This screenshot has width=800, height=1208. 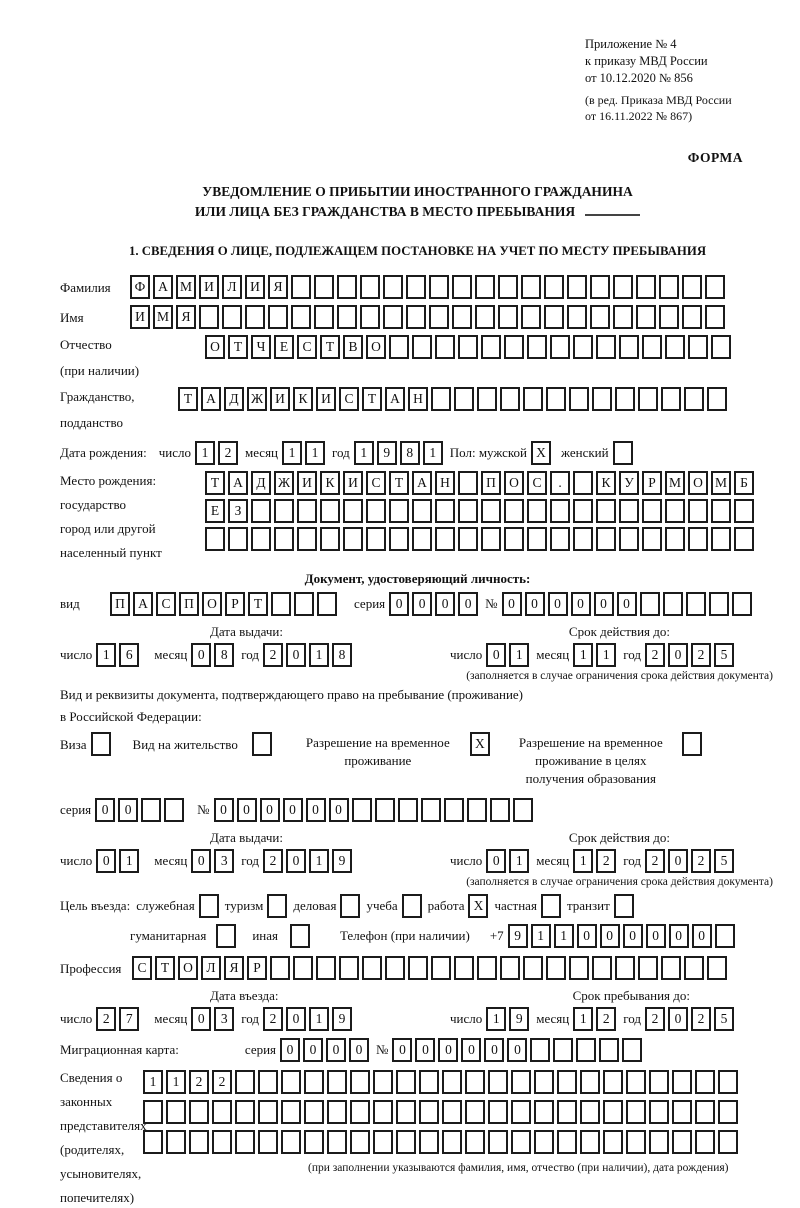 What do you see at coordinates (163, 317) in the screenshot?
I see `char-cell: М` at bounding box center [163, 317].